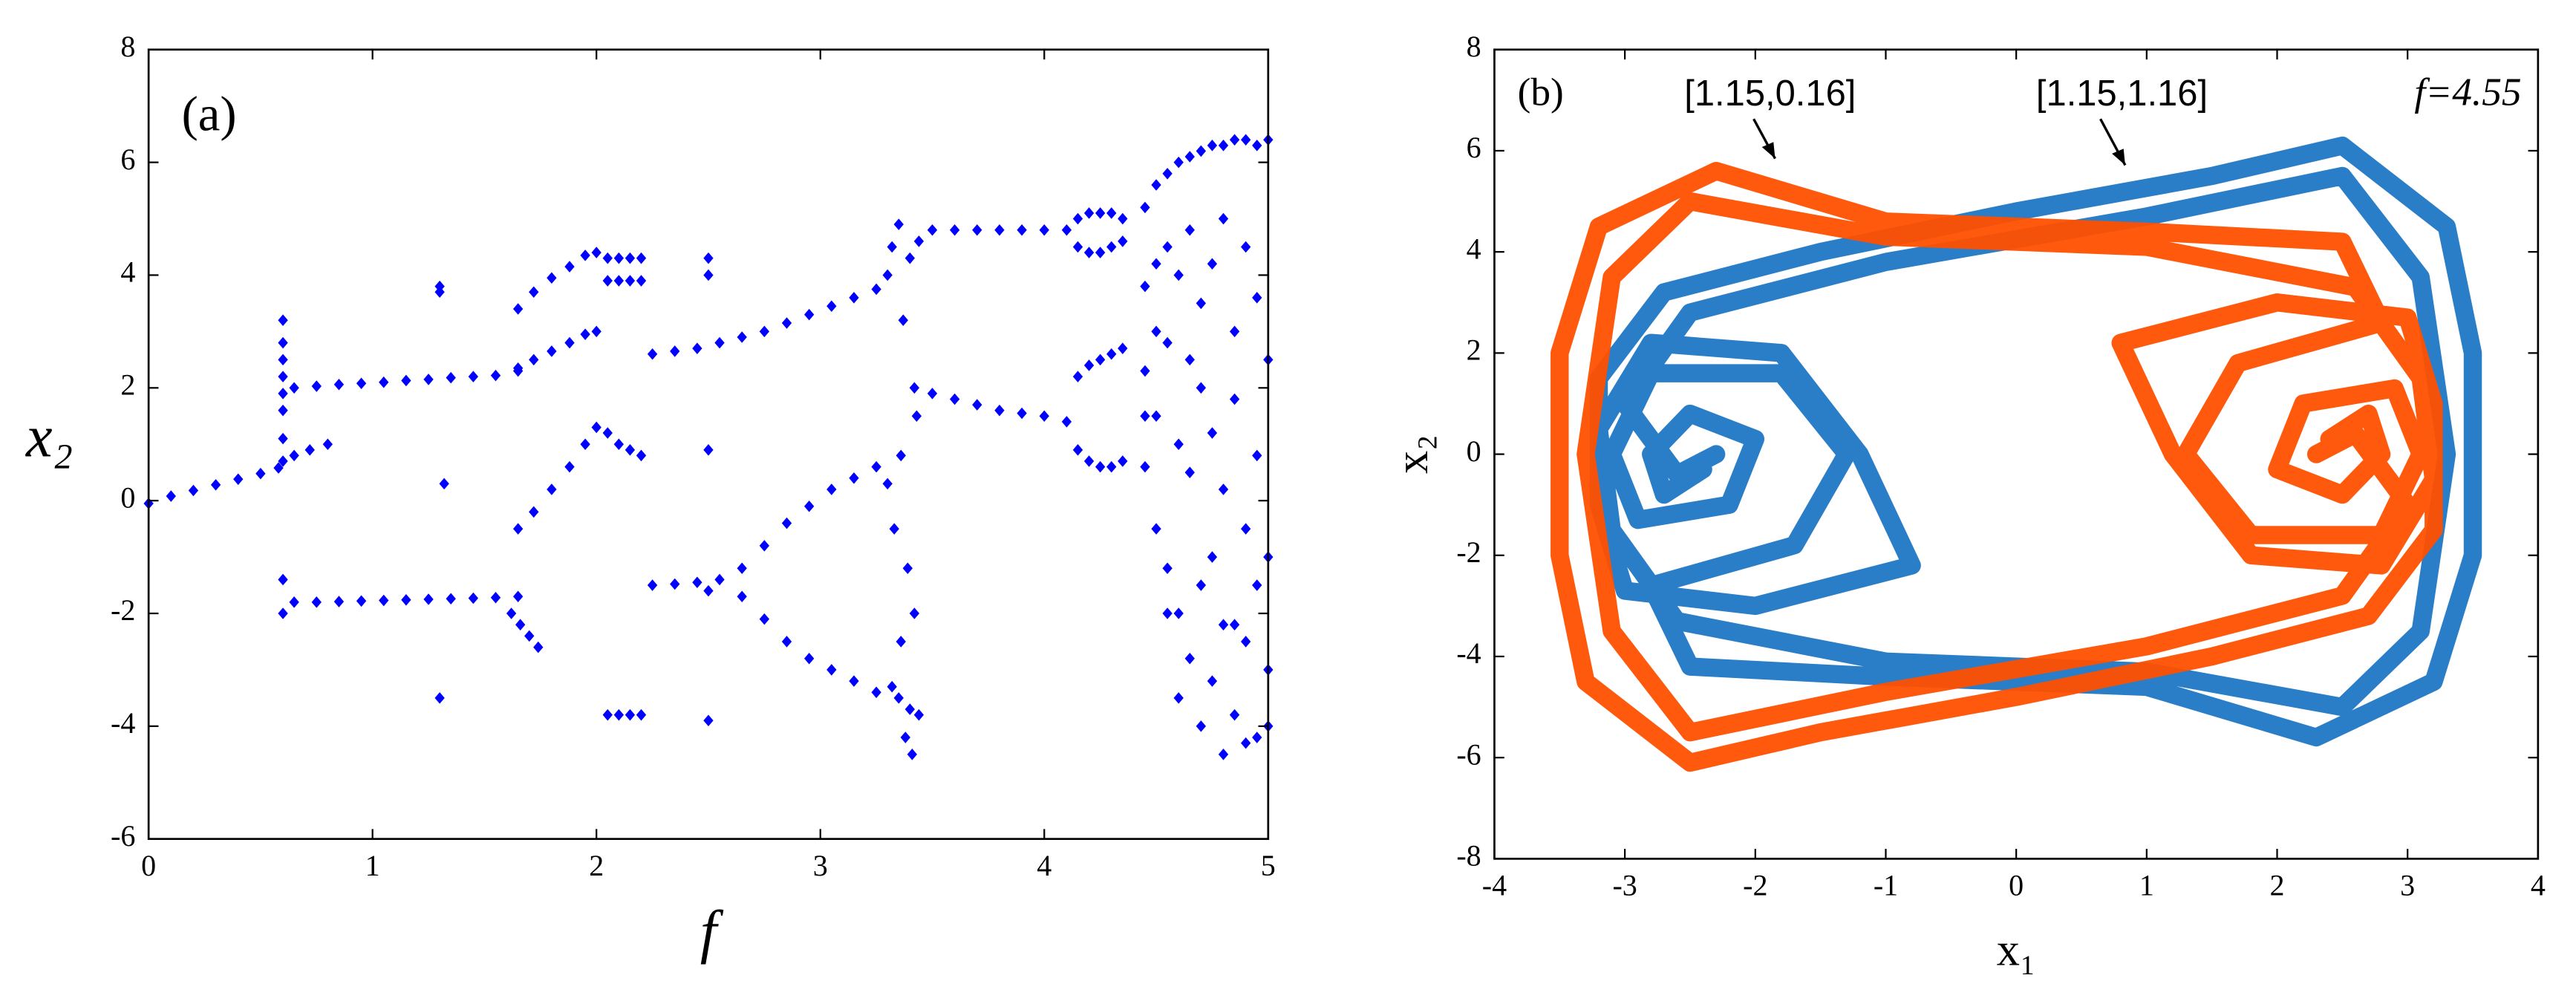 The width and height of the screenshot is (2576, 981). I want to click on x-tick-label: -1, so click(1886, 885).